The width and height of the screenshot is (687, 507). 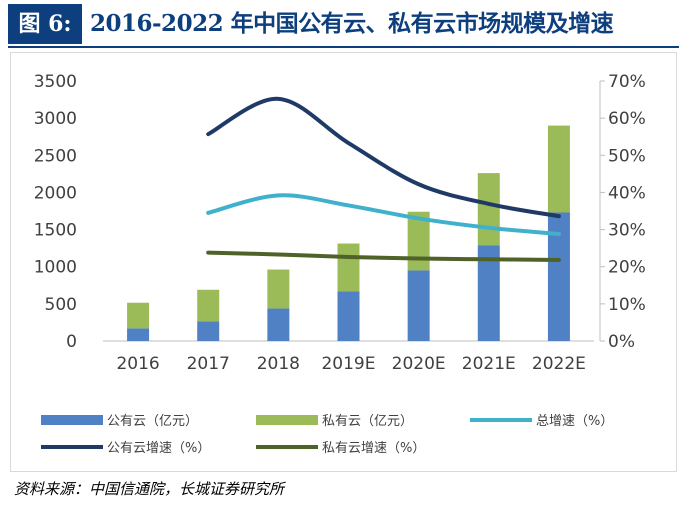 What do you see at coordinates (627, 193) in the screenshot?
I see `right-axis-tick-label: 40%` at bounding box center [627, 193].